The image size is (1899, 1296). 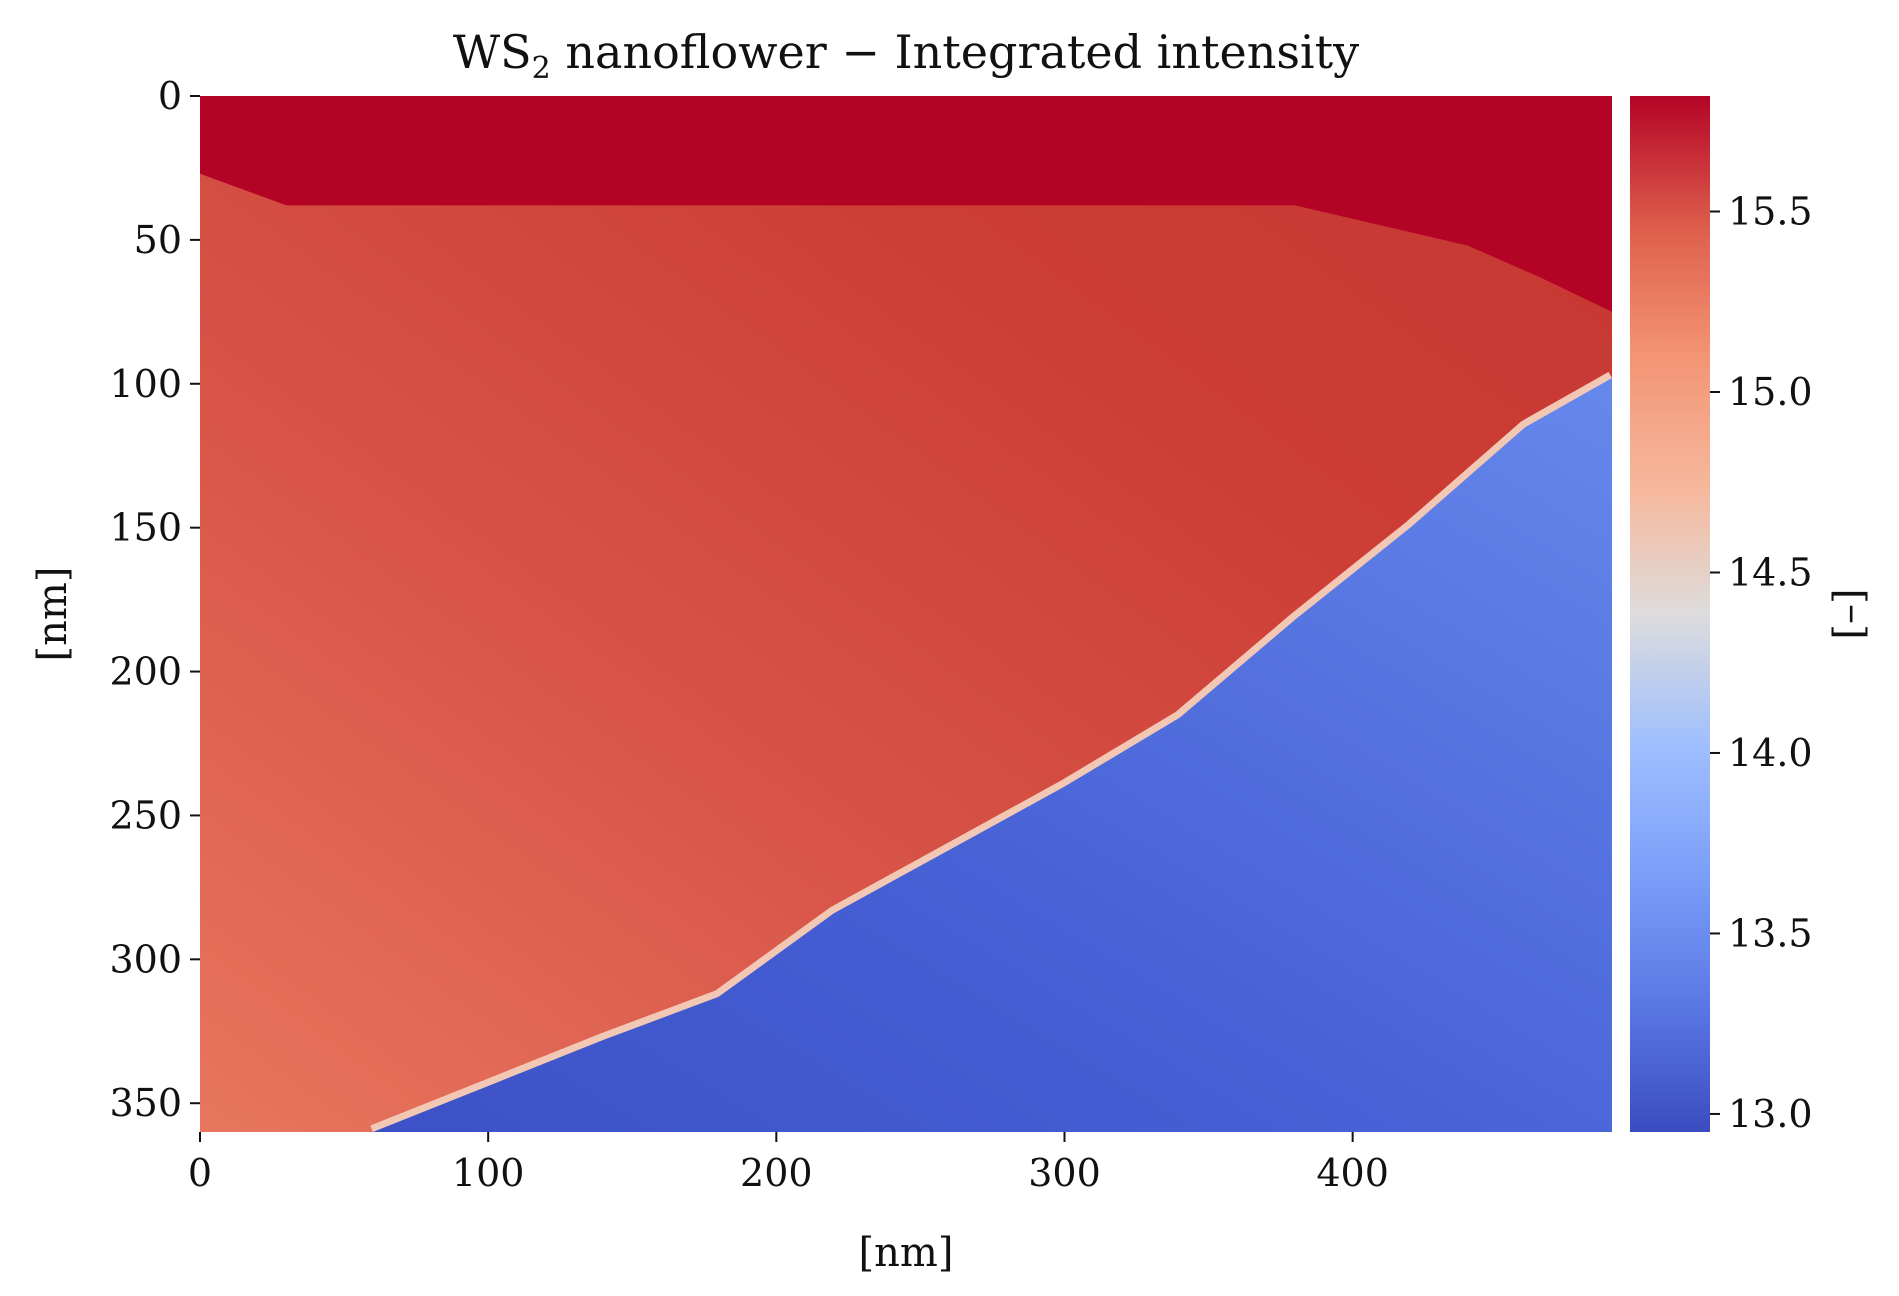 I want to click on y-tick-label: 200, so click(x=145, y=672).